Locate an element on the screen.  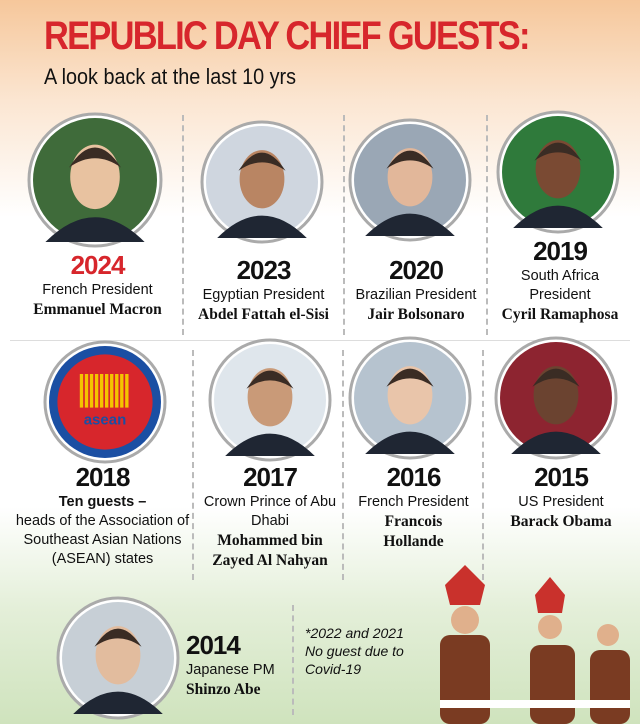
name: Francois Hollande is located at coordinates (413, 531).